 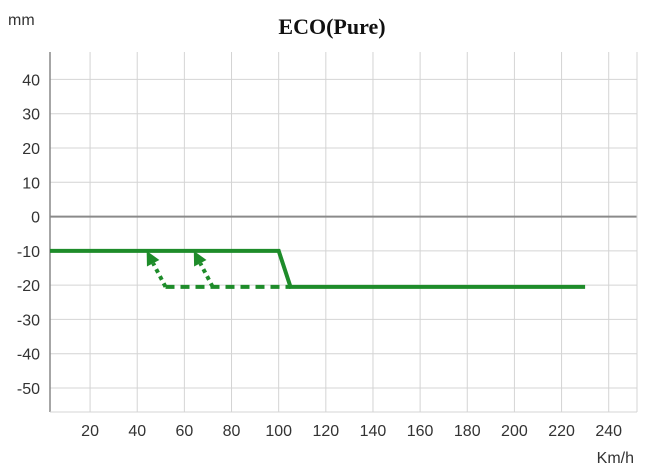 What do you see at coordinates (278, 431) in the screenshot?
I see `x-tick-label: 100` at bounding box center [278, 431].